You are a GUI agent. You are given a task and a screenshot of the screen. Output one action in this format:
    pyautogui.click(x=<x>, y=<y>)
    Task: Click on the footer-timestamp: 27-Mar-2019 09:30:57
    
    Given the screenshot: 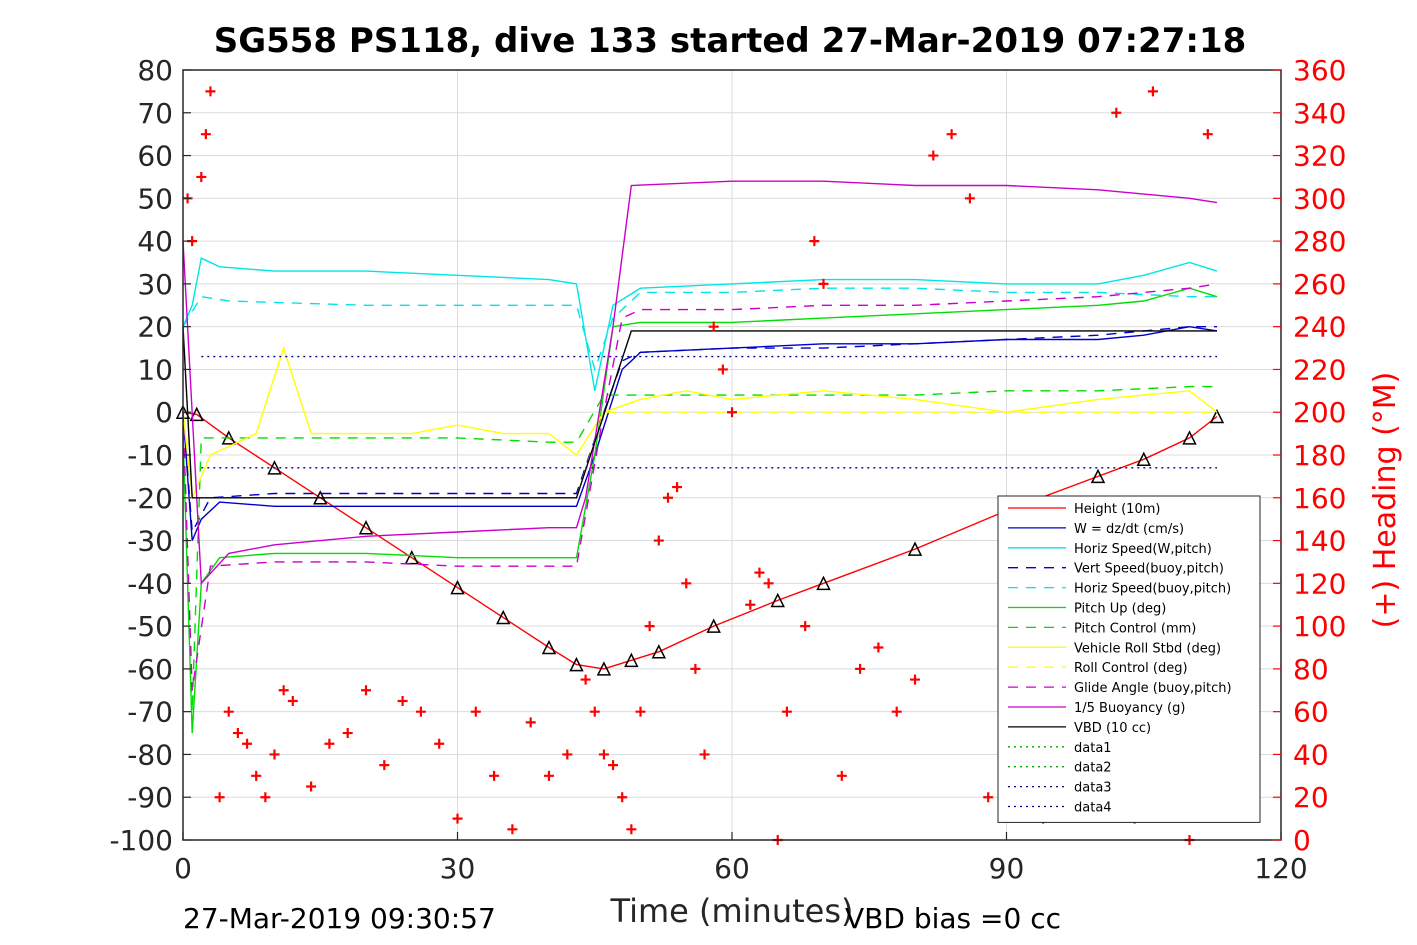 What is the action you would take?
    pyautogui.click(x=339, y=918)
    